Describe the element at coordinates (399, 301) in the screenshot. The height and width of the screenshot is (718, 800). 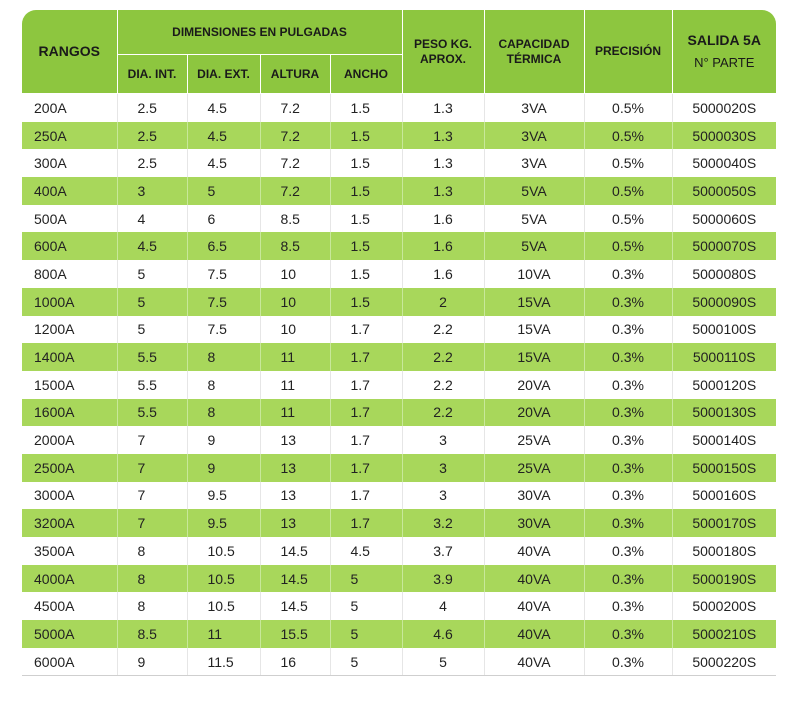
I see `table-row: 1000A 5 7.5 10 1.5 2 15VA 0.3% 5000090S` at that location.